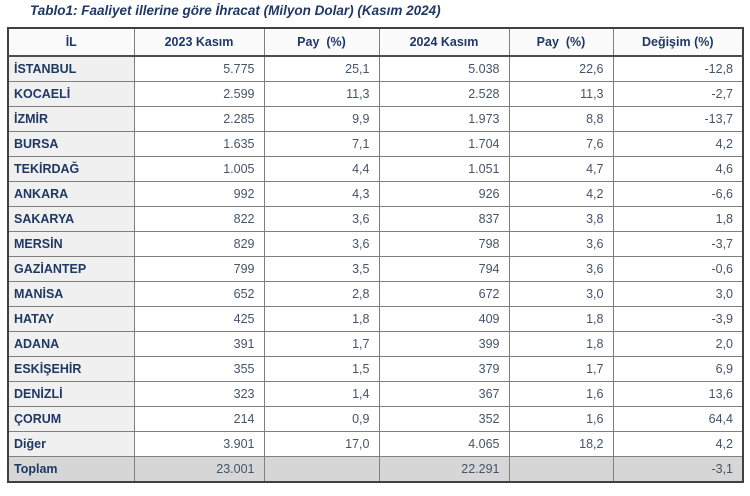 The image size is (750, 496). I want to click on value-cell: 3,5, so click(321, 269).